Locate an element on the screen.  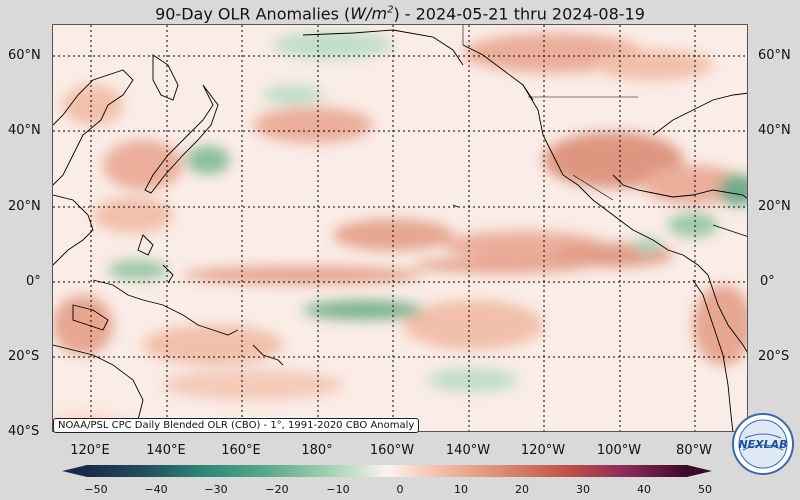
lon-label-140w: 140°W is located at coordinates (468, 450).